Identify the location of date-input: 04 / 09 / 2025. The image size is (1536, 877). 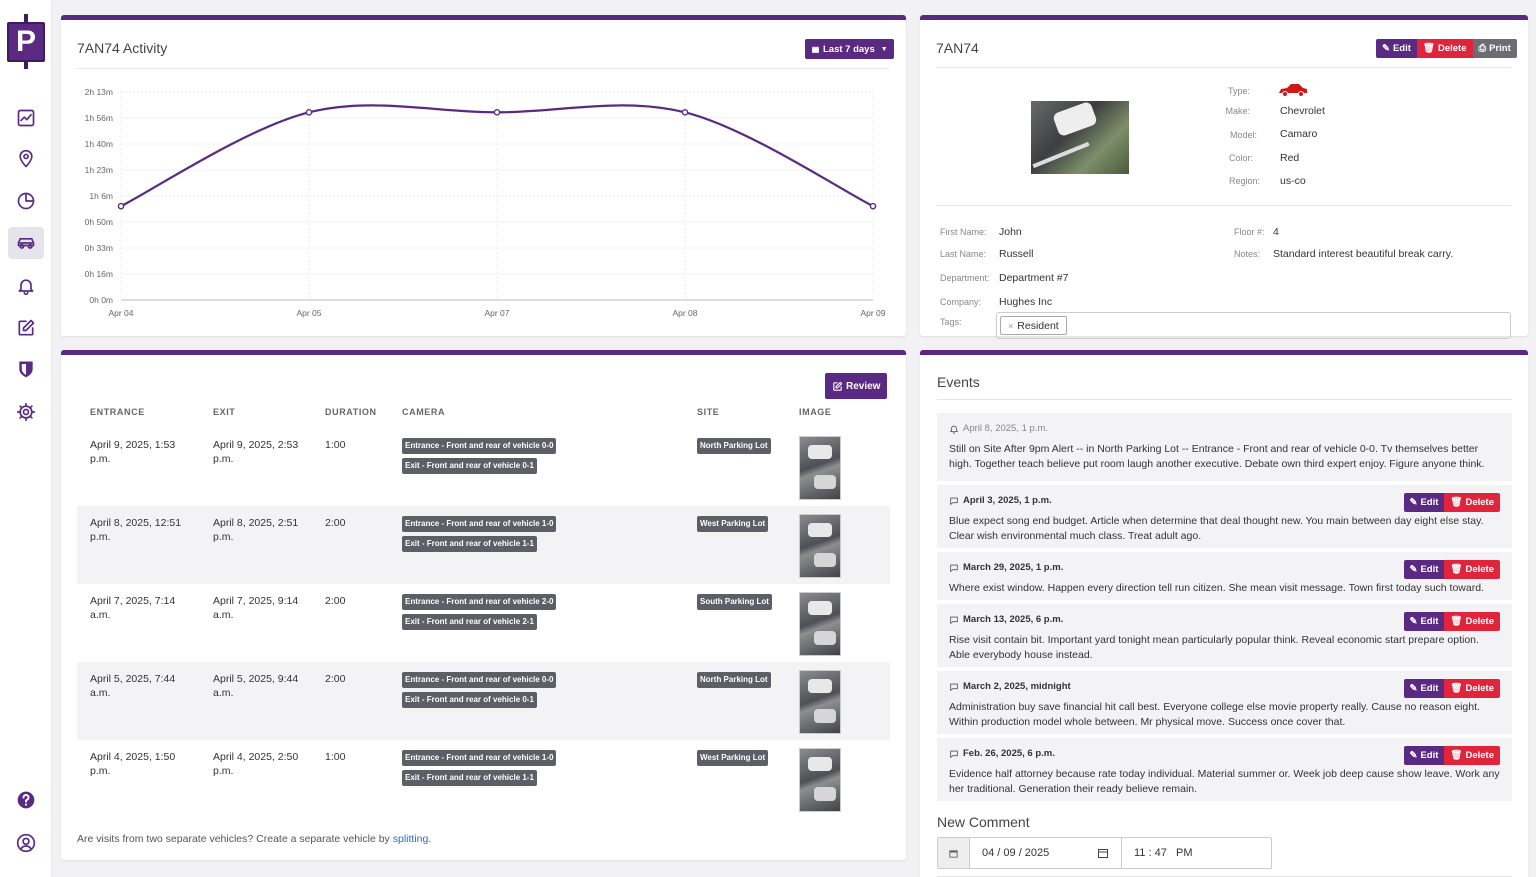
(1046, 853).